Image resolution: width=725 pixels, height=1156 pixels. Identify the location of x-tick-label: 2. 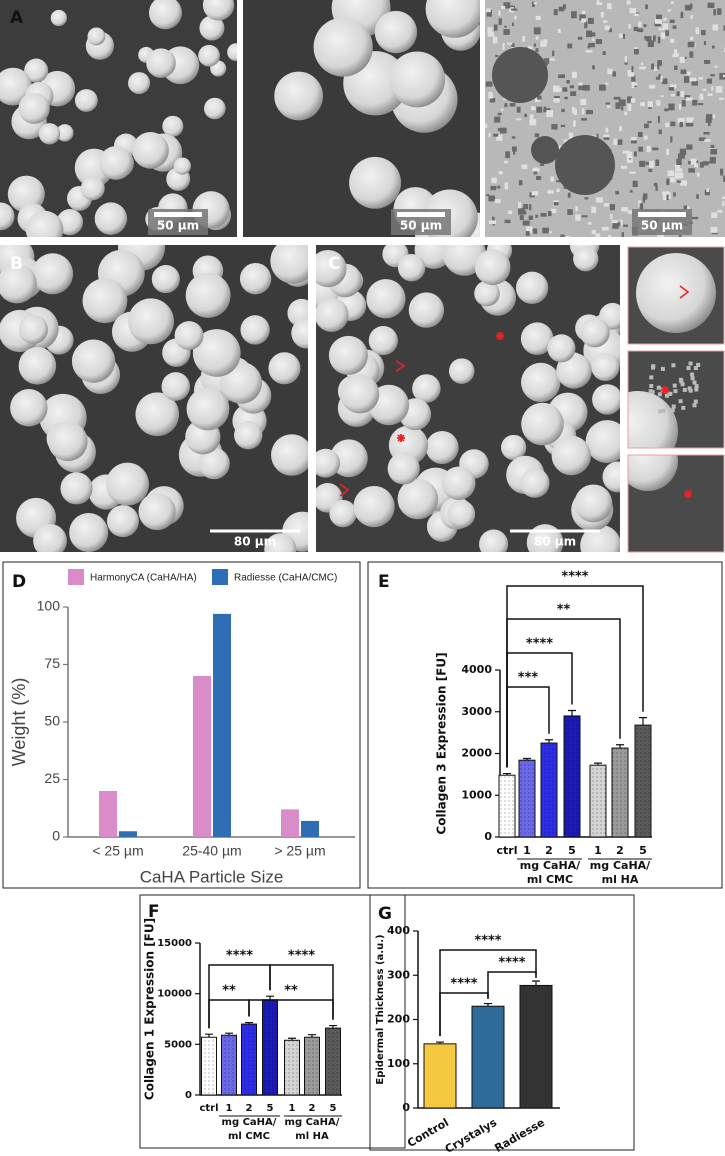
(249, 1108).